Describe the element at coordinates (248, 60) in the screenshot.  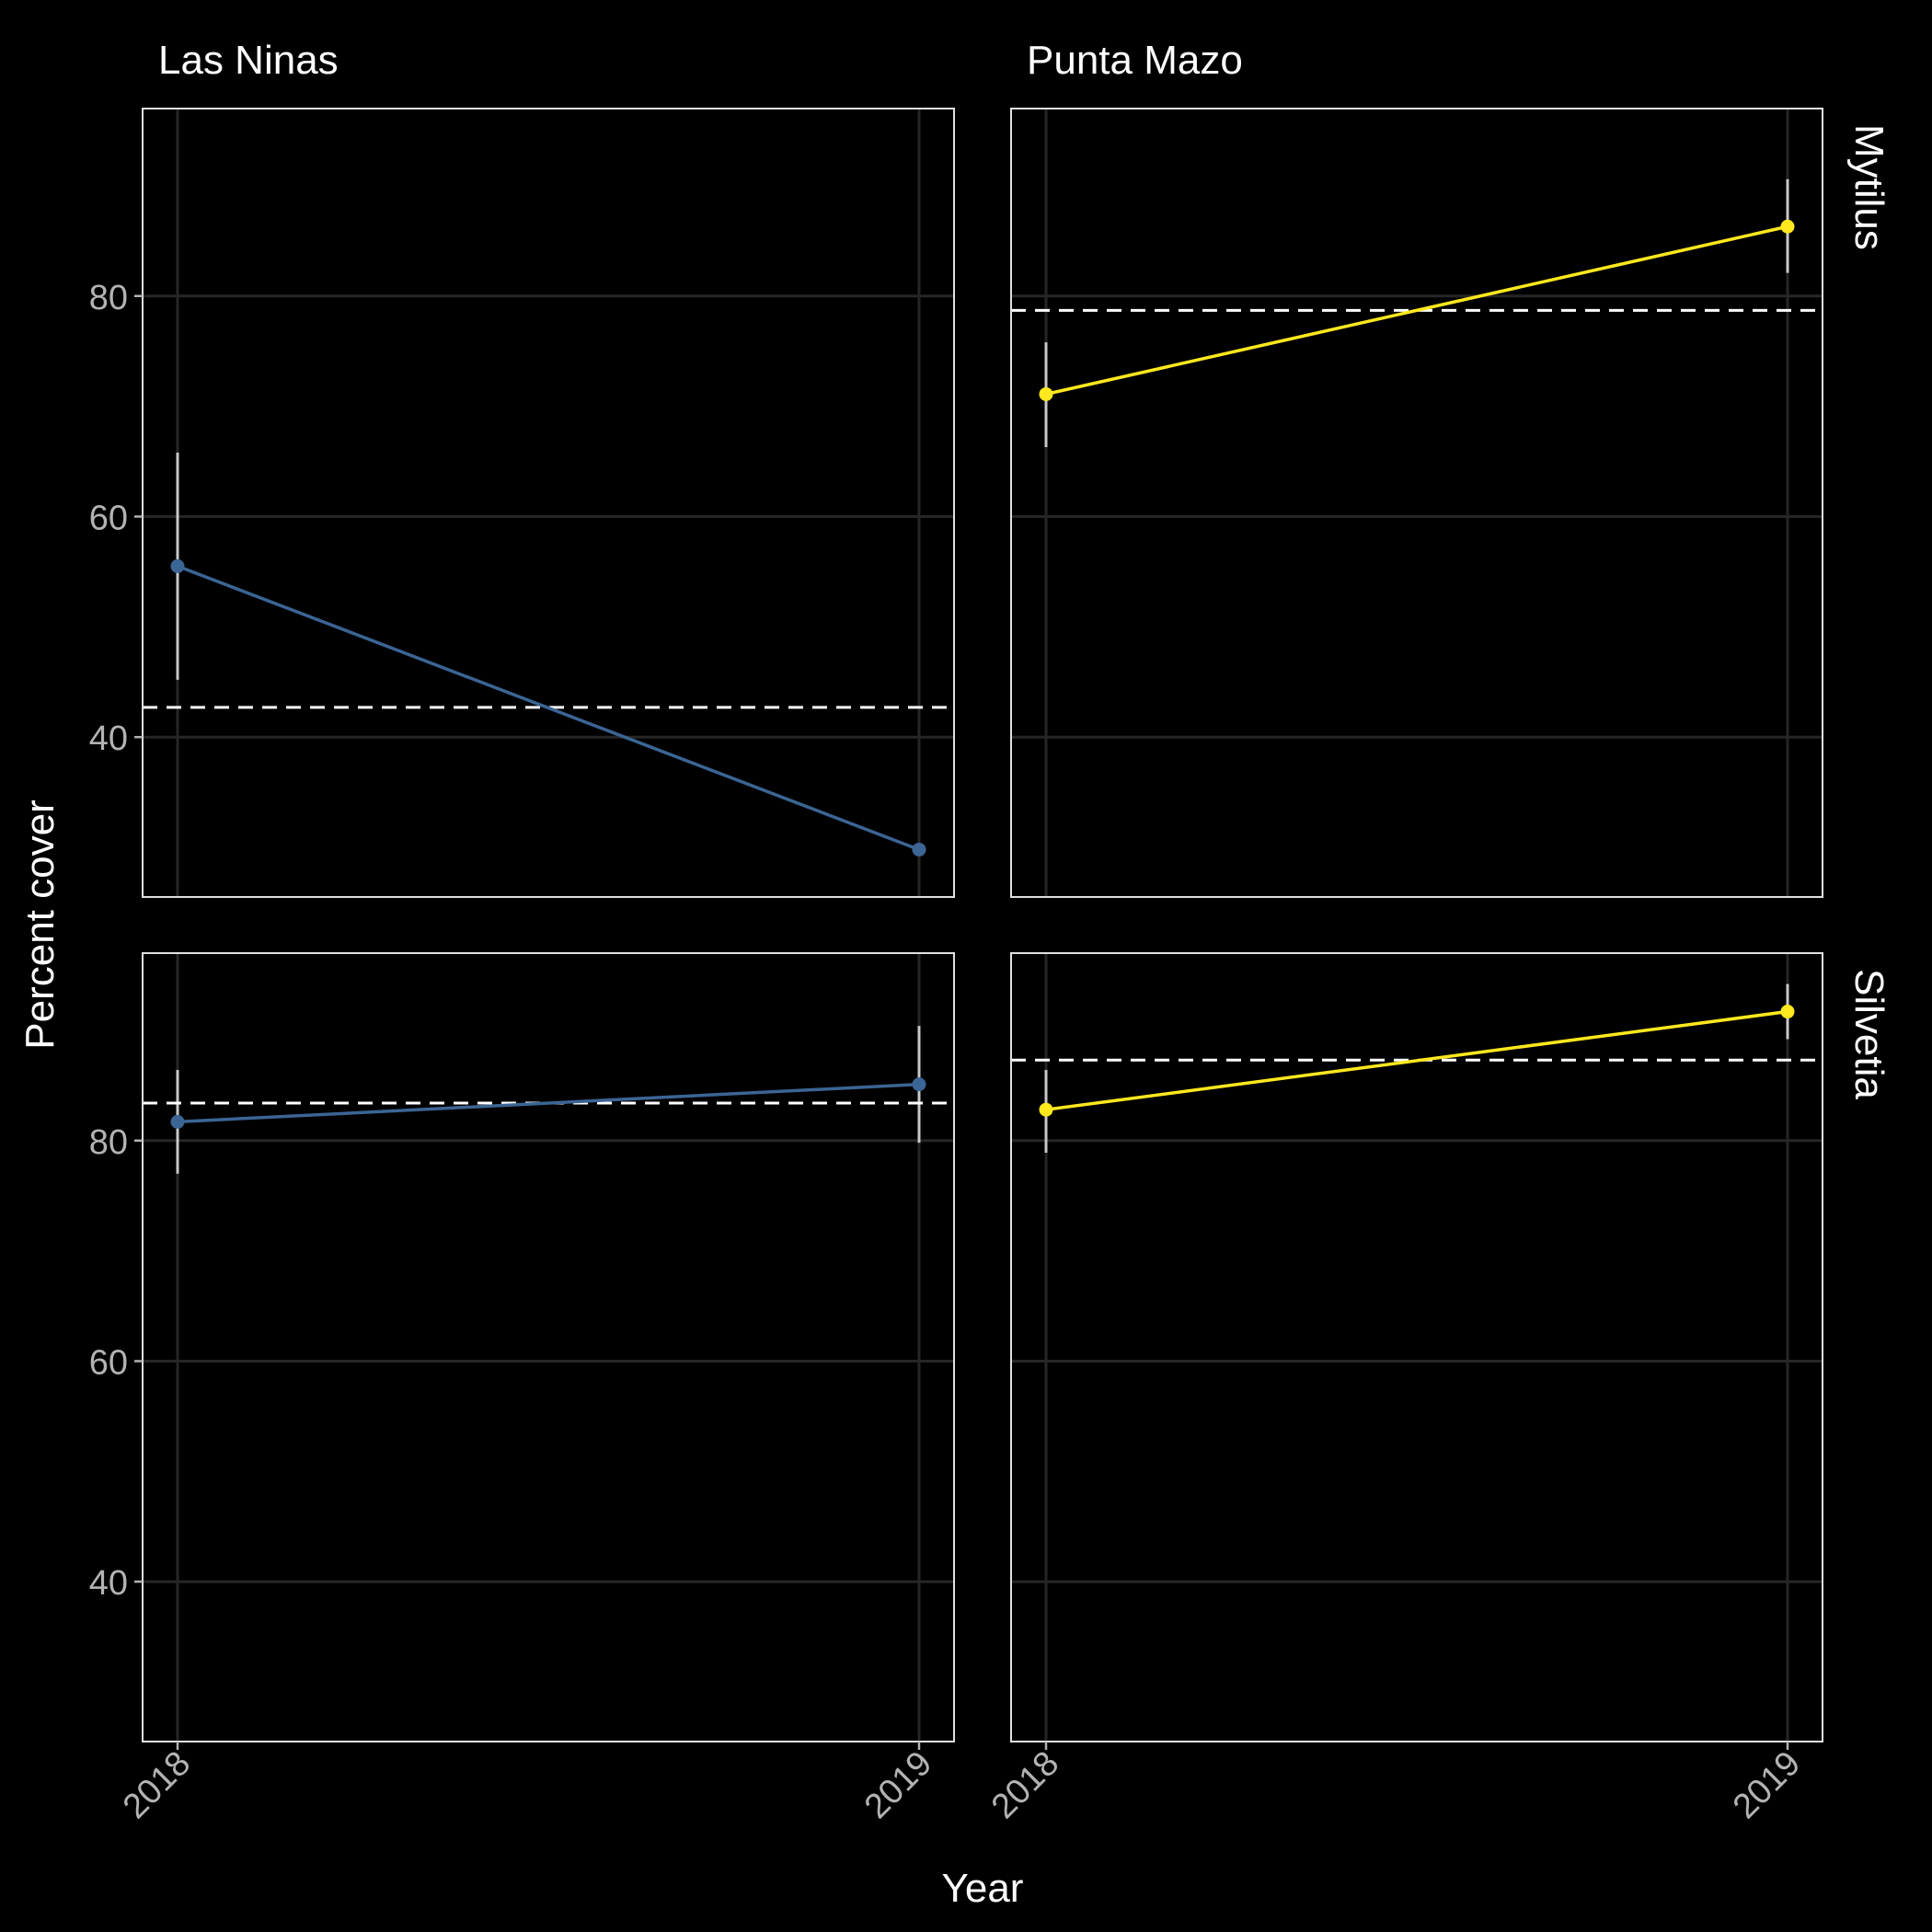
I see `facet-column-label: Las Ninas` at that location.